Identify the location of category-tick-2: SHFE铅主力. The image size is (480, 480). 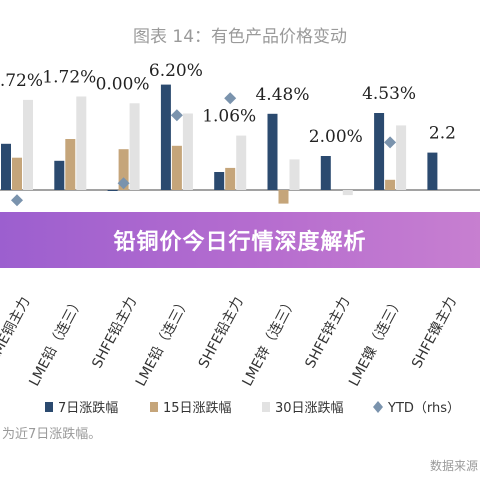
(114, 332).